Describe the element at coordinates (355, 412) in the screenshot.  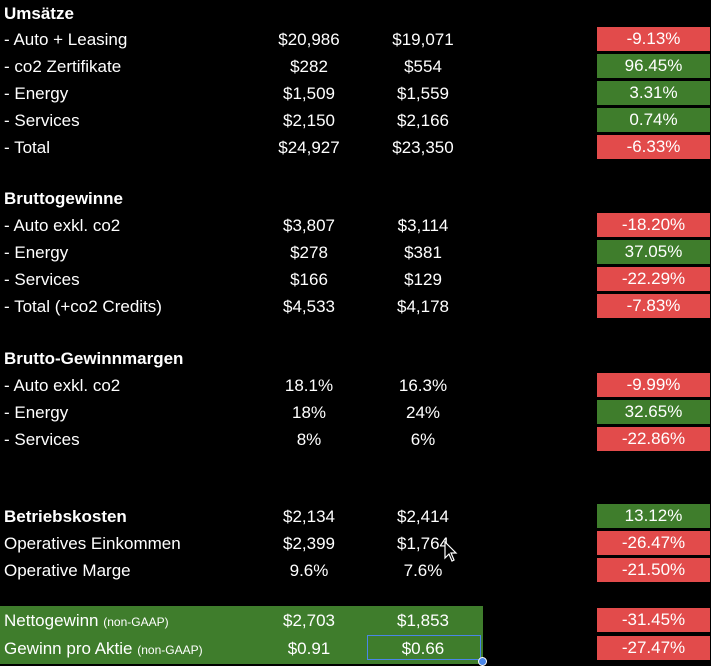
I see `table-row: - Energy 18% 24% 32.65%` at that location.